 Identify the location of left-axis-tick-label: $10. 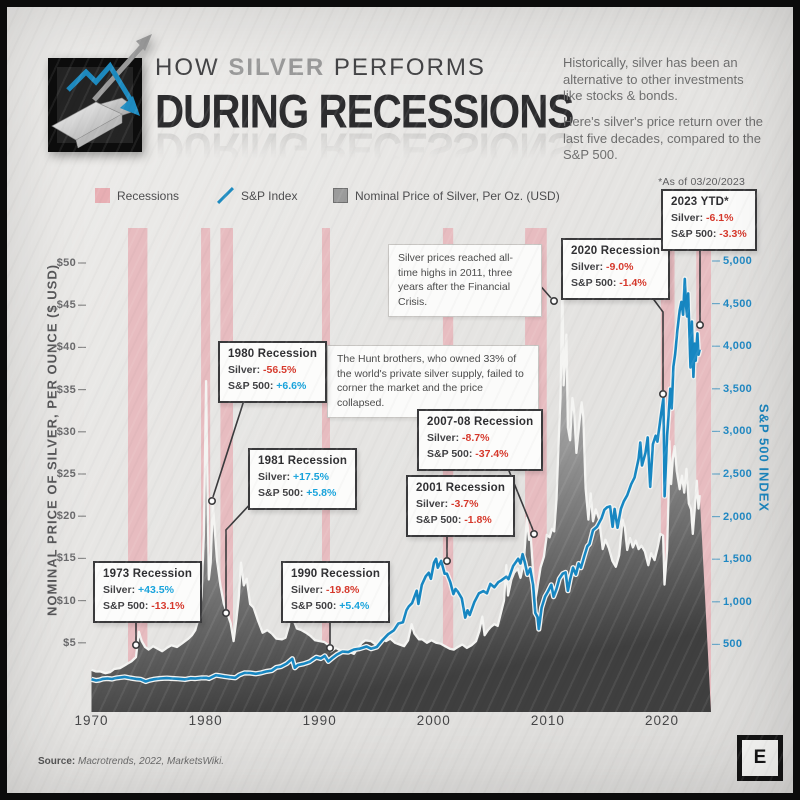
(66, 600).